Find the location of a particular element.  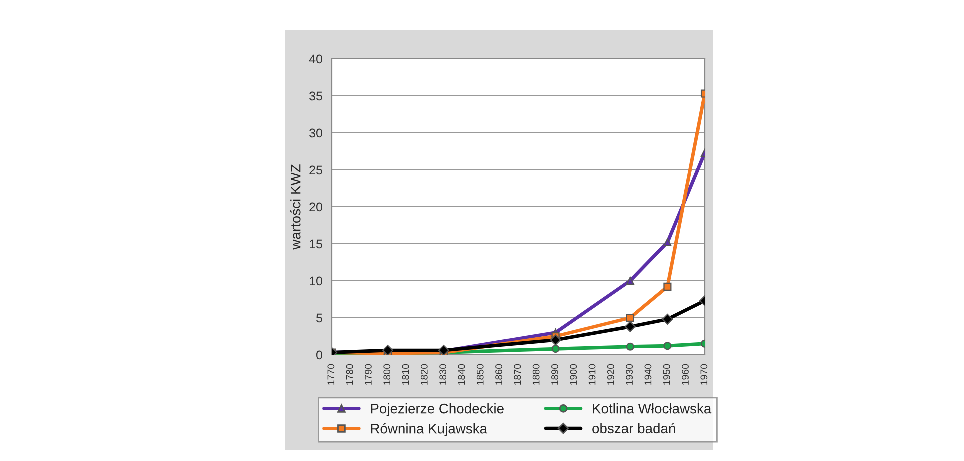

x-tick-label: 1940 is located at coordinates (648, 374).